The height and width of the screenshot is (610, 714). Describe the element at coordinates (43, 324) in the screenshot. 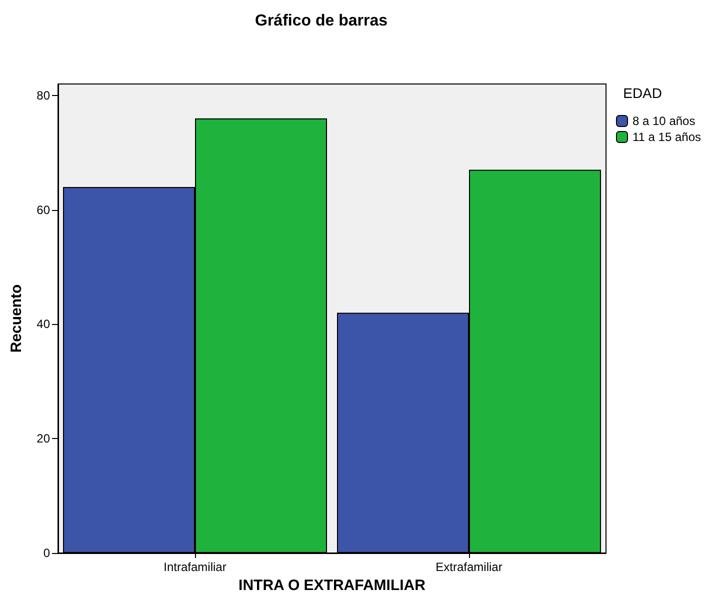

I see `y-tick-label: 40` at that location.